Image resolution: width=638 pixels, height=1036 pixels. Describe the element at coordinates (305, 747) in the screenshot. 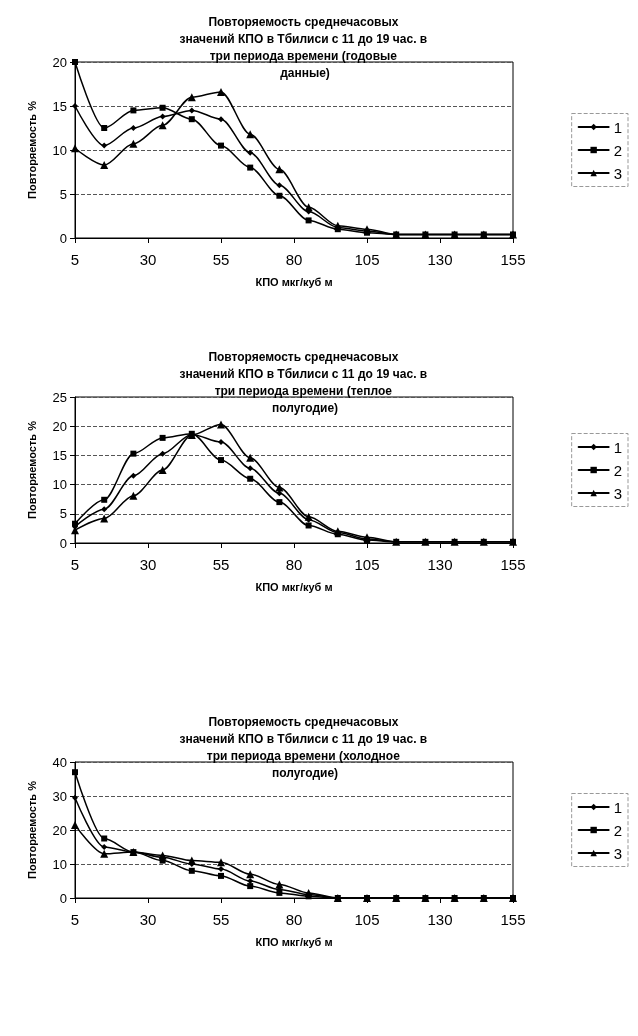

I see `chart-title: Повторяемость среднечасовых значений КПО в Тбилиси с 11 до 19 час. в три периода времени (холодное полугодие)` at that location.